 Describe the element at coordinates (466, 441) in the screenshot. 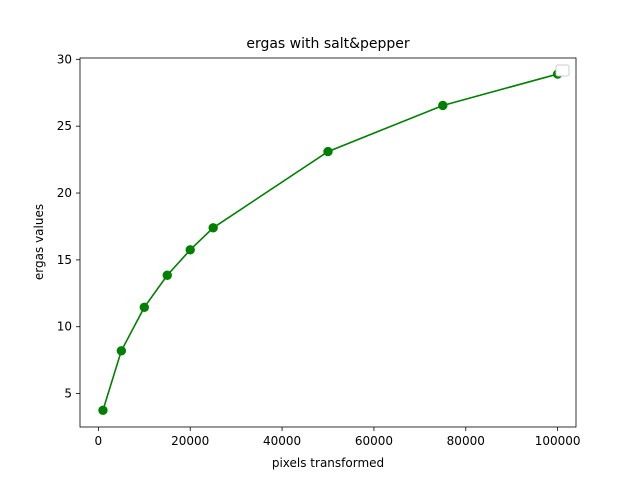

I see `x-tick-label: 80000` at that location.